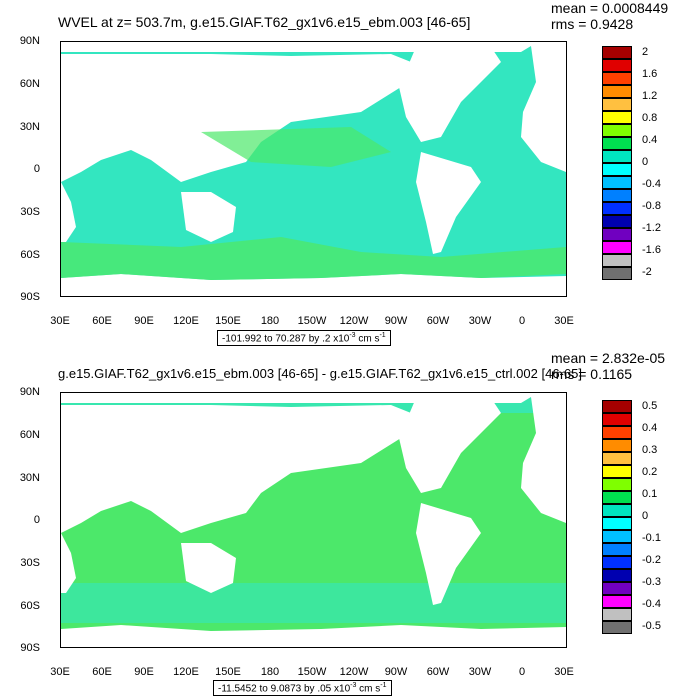  I want to click on colorbar-label: 0.2, so click(650, 472).